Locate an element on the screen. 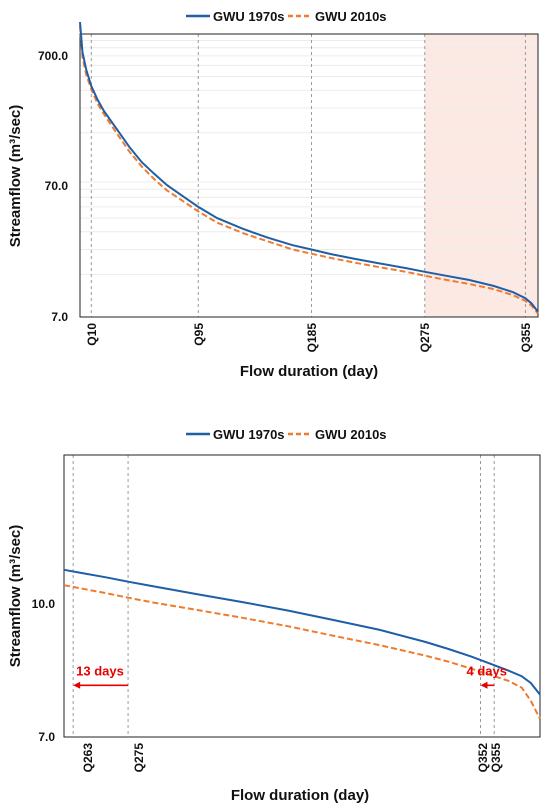  chart-top-xtick-q185: Q185 is located at coordinates (312, 338).